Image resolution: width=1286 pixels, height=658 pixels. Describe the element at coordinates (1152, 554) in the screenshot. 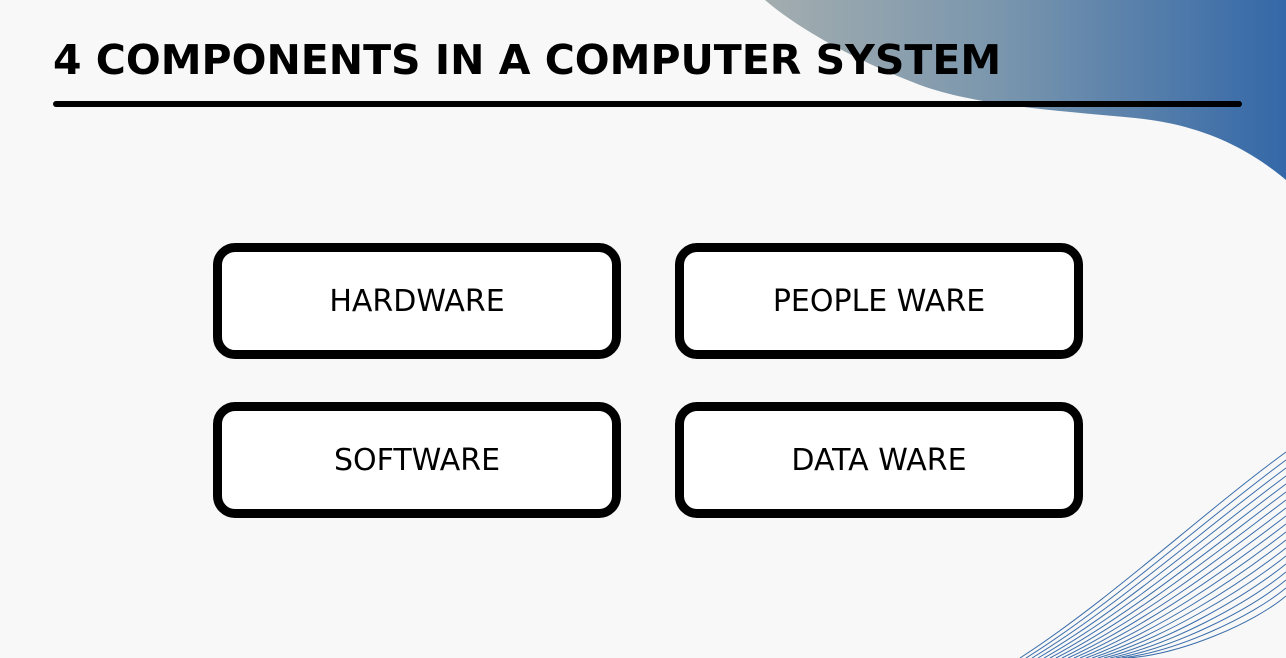

I see `bottom-right-line-waves` at that location.